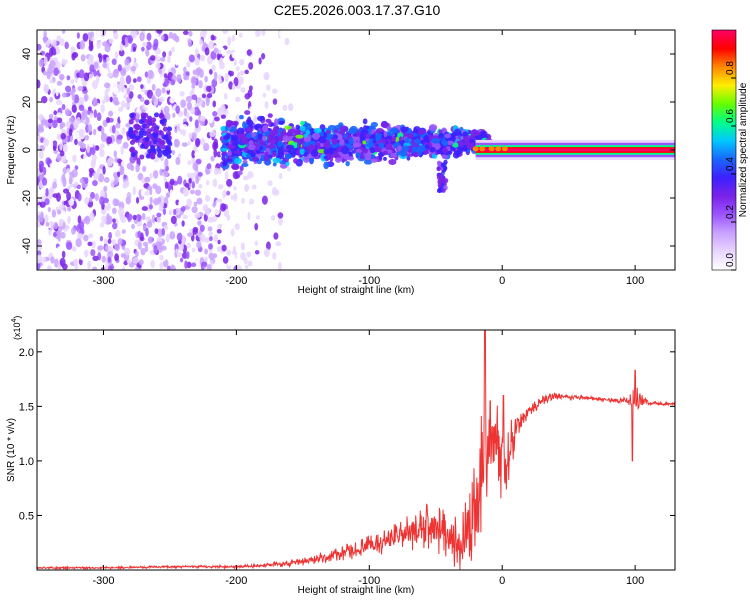 The width and height of the screenshot is (750, 600). I want to click on snr-y-tick-label: 1.5, so click(26, 407).